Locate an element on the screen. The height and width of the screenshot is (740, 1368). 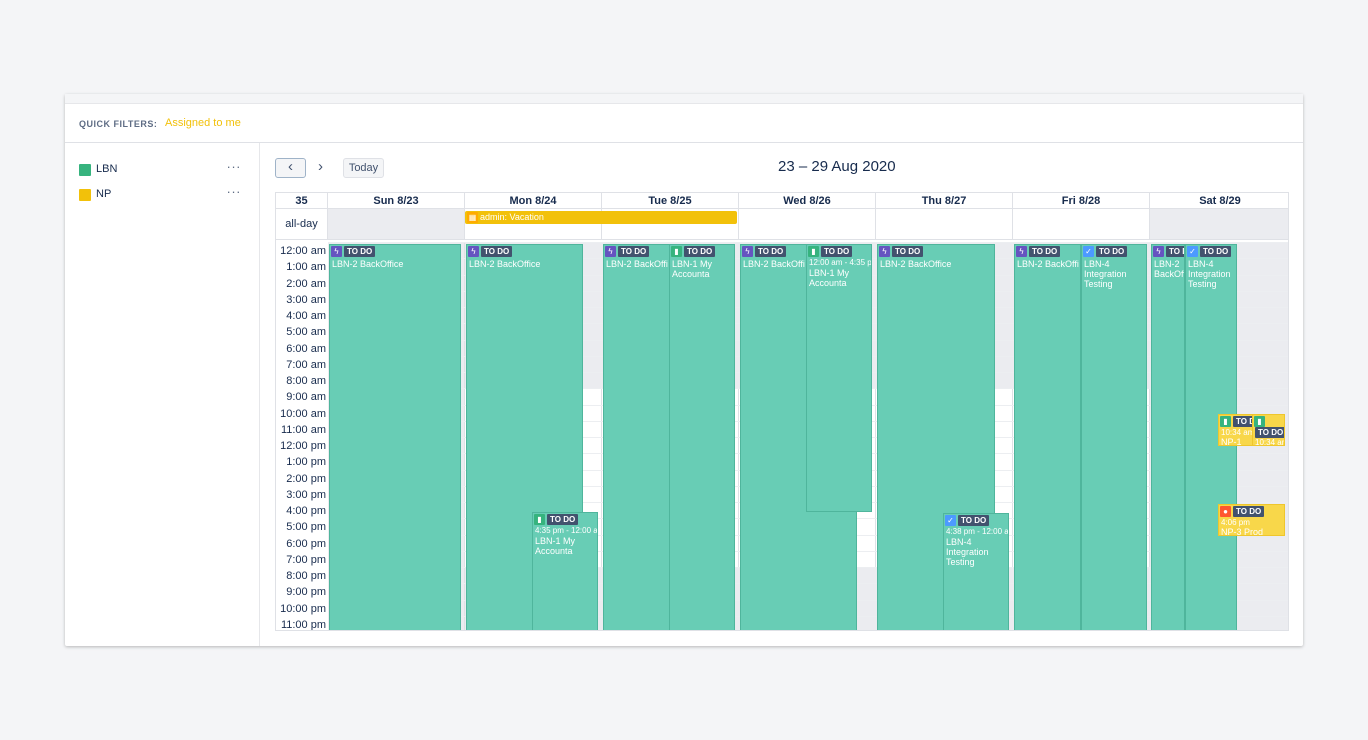
event-time: 12:00 am - 4:35 p is located at coordinates (840, 262).